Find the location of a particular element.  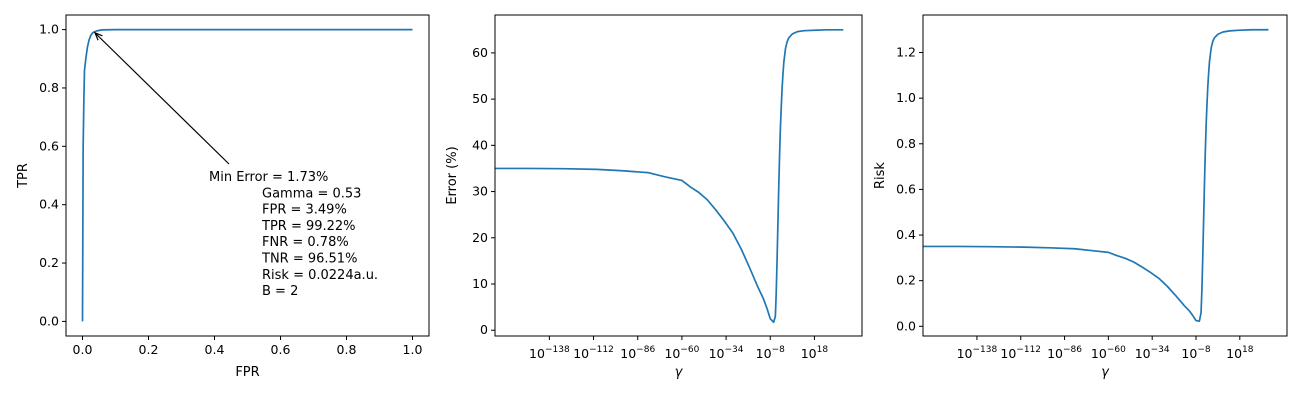

annotation-text: TNR = 96.51% is located at coordinates (309, 259).